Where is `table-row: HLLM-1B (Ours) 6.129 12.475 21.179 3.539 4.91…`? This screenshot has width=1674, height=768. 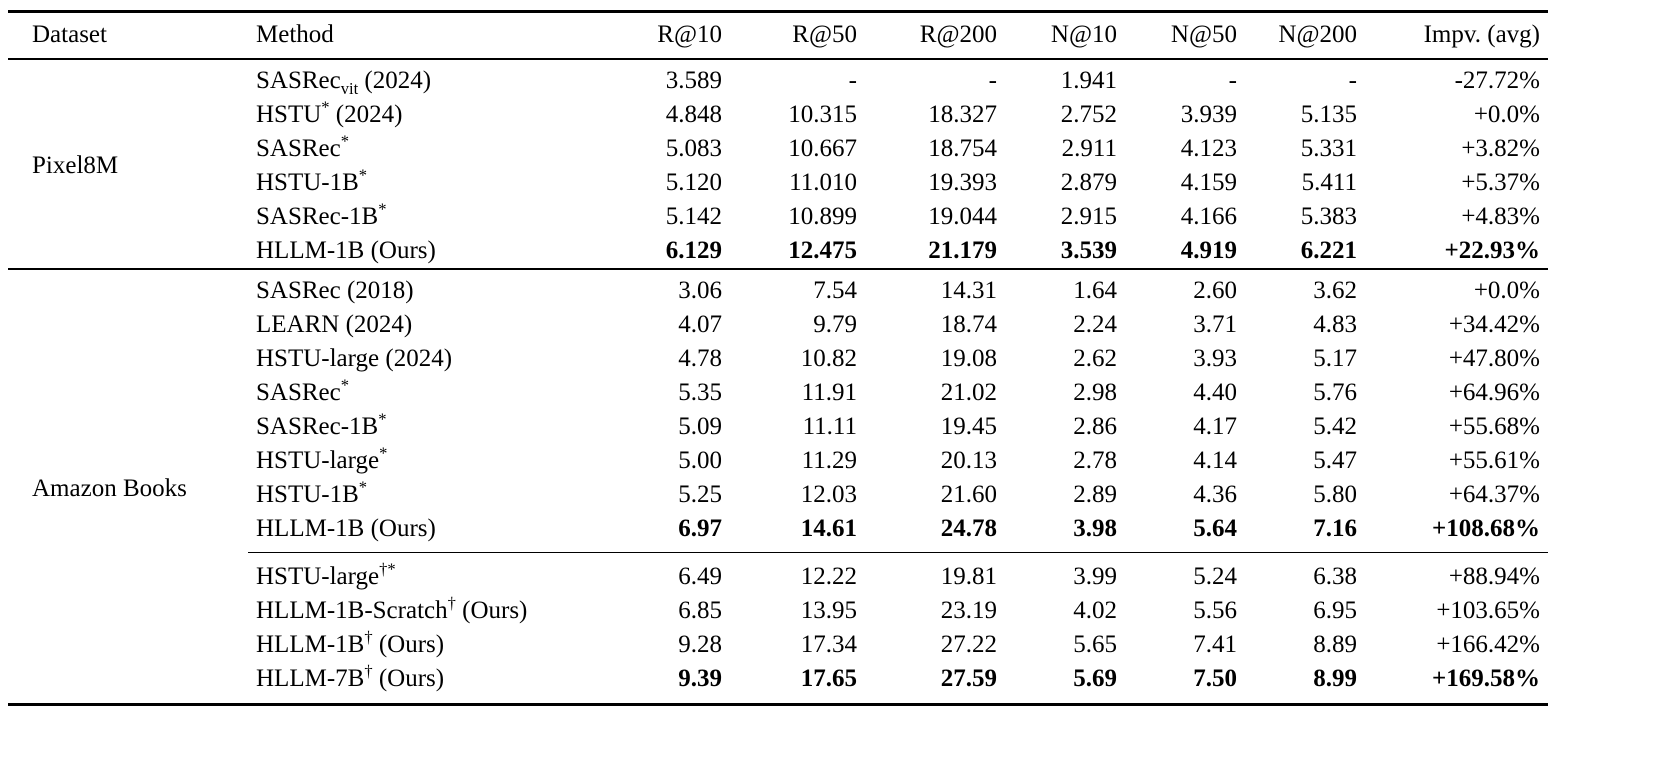 table-row: HLLM-1B (Ours) 6.129 12.475 21.179 3.539 4.91… is located at coordinates (778, 251).